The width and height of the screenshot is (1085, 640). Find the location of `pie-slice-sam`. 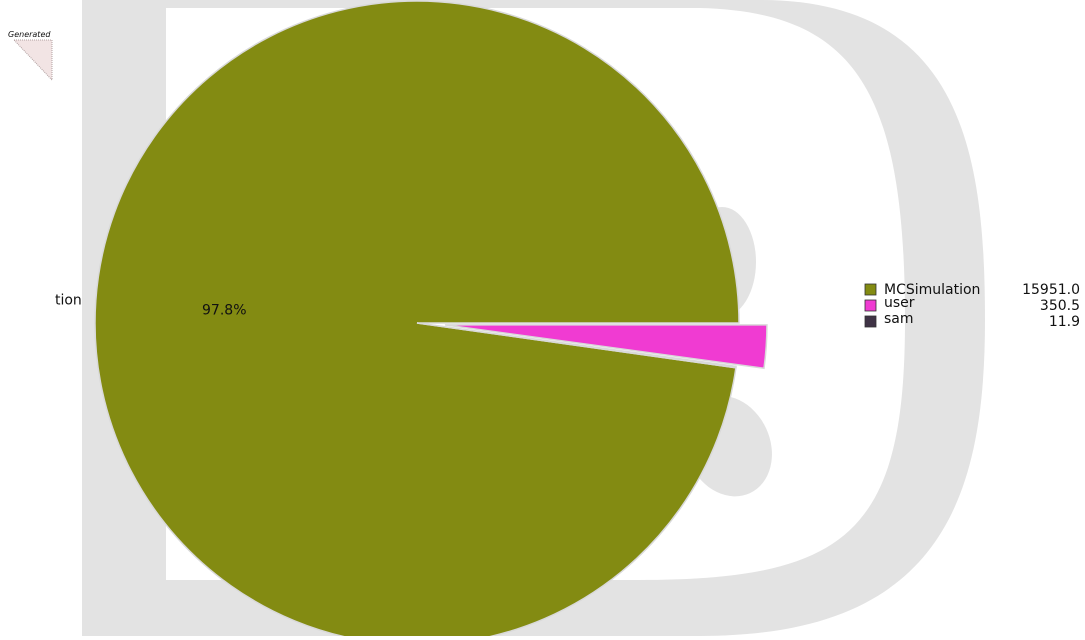

pie-slice-sam is located at coordinates (576, 345).